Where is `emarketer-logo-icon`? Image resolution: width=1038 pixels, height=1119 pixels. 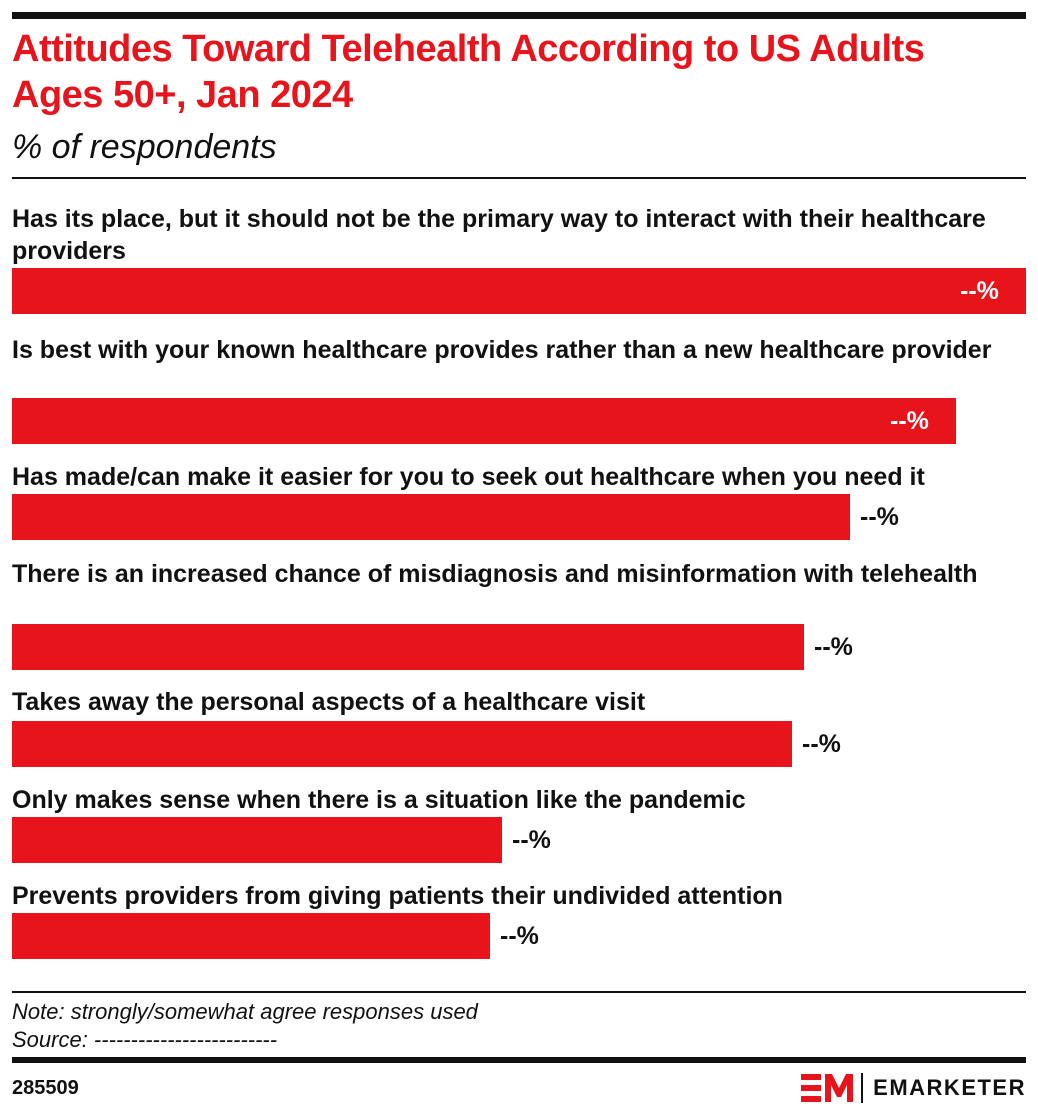
emarketer-logo-icon is located at coordinates (827, 1088).